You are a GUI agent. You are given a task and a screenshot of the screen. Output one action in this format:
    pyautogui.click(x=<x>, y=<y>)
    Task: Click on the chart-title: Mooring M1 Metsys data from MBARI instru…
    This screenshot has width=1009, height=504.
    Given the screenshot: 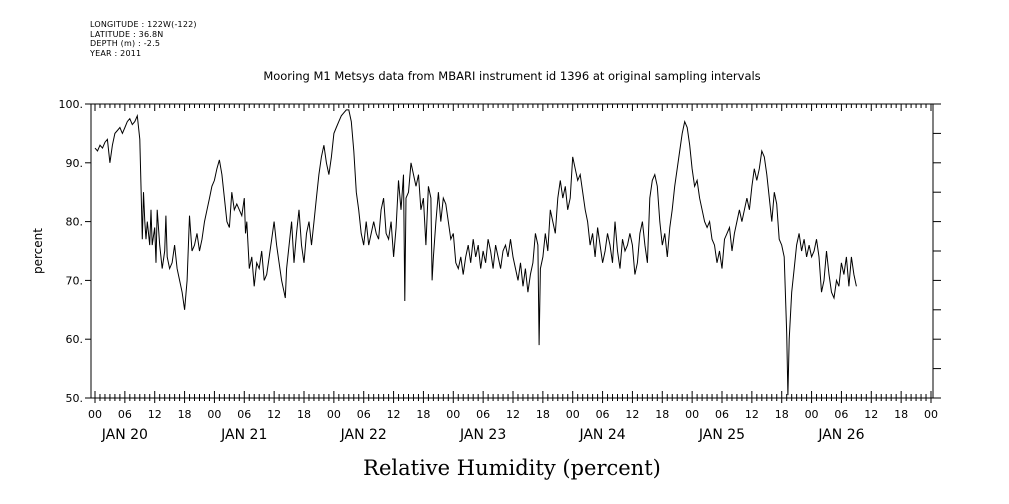 What is the action you would take?
    pyautogui.click(x=511, y=76)
    